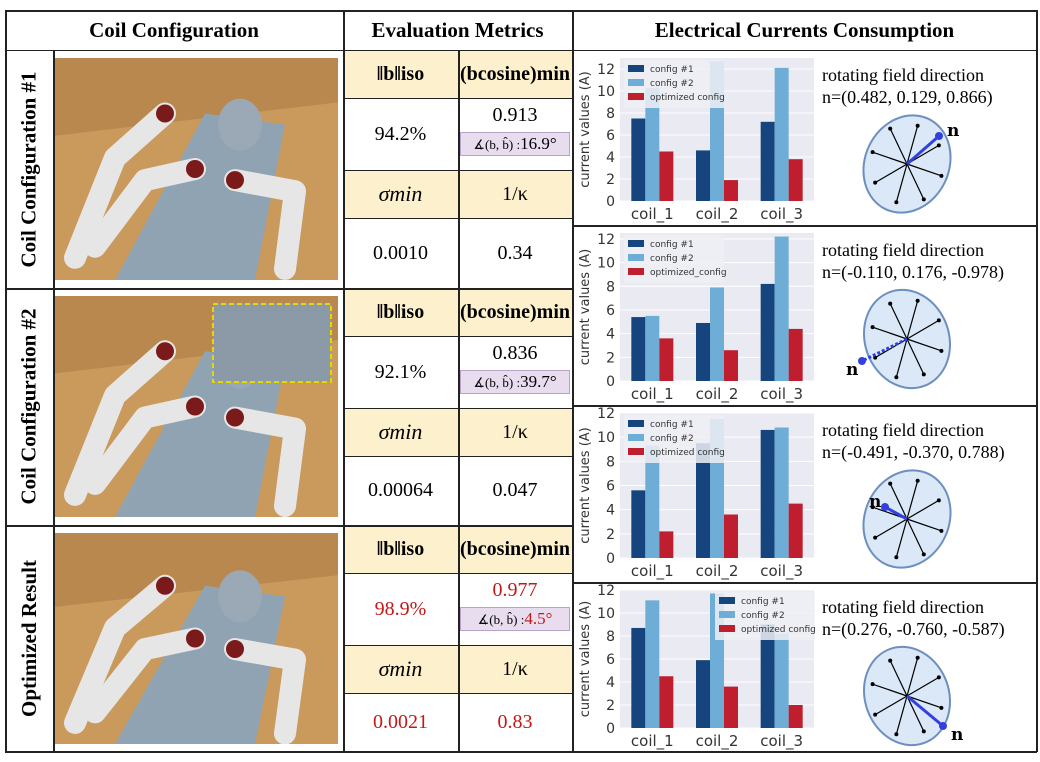 Image resolution: width=1040 pixels, height=762 pixels. I want to click on kappa-header: 1/κ, so click(515, 194).